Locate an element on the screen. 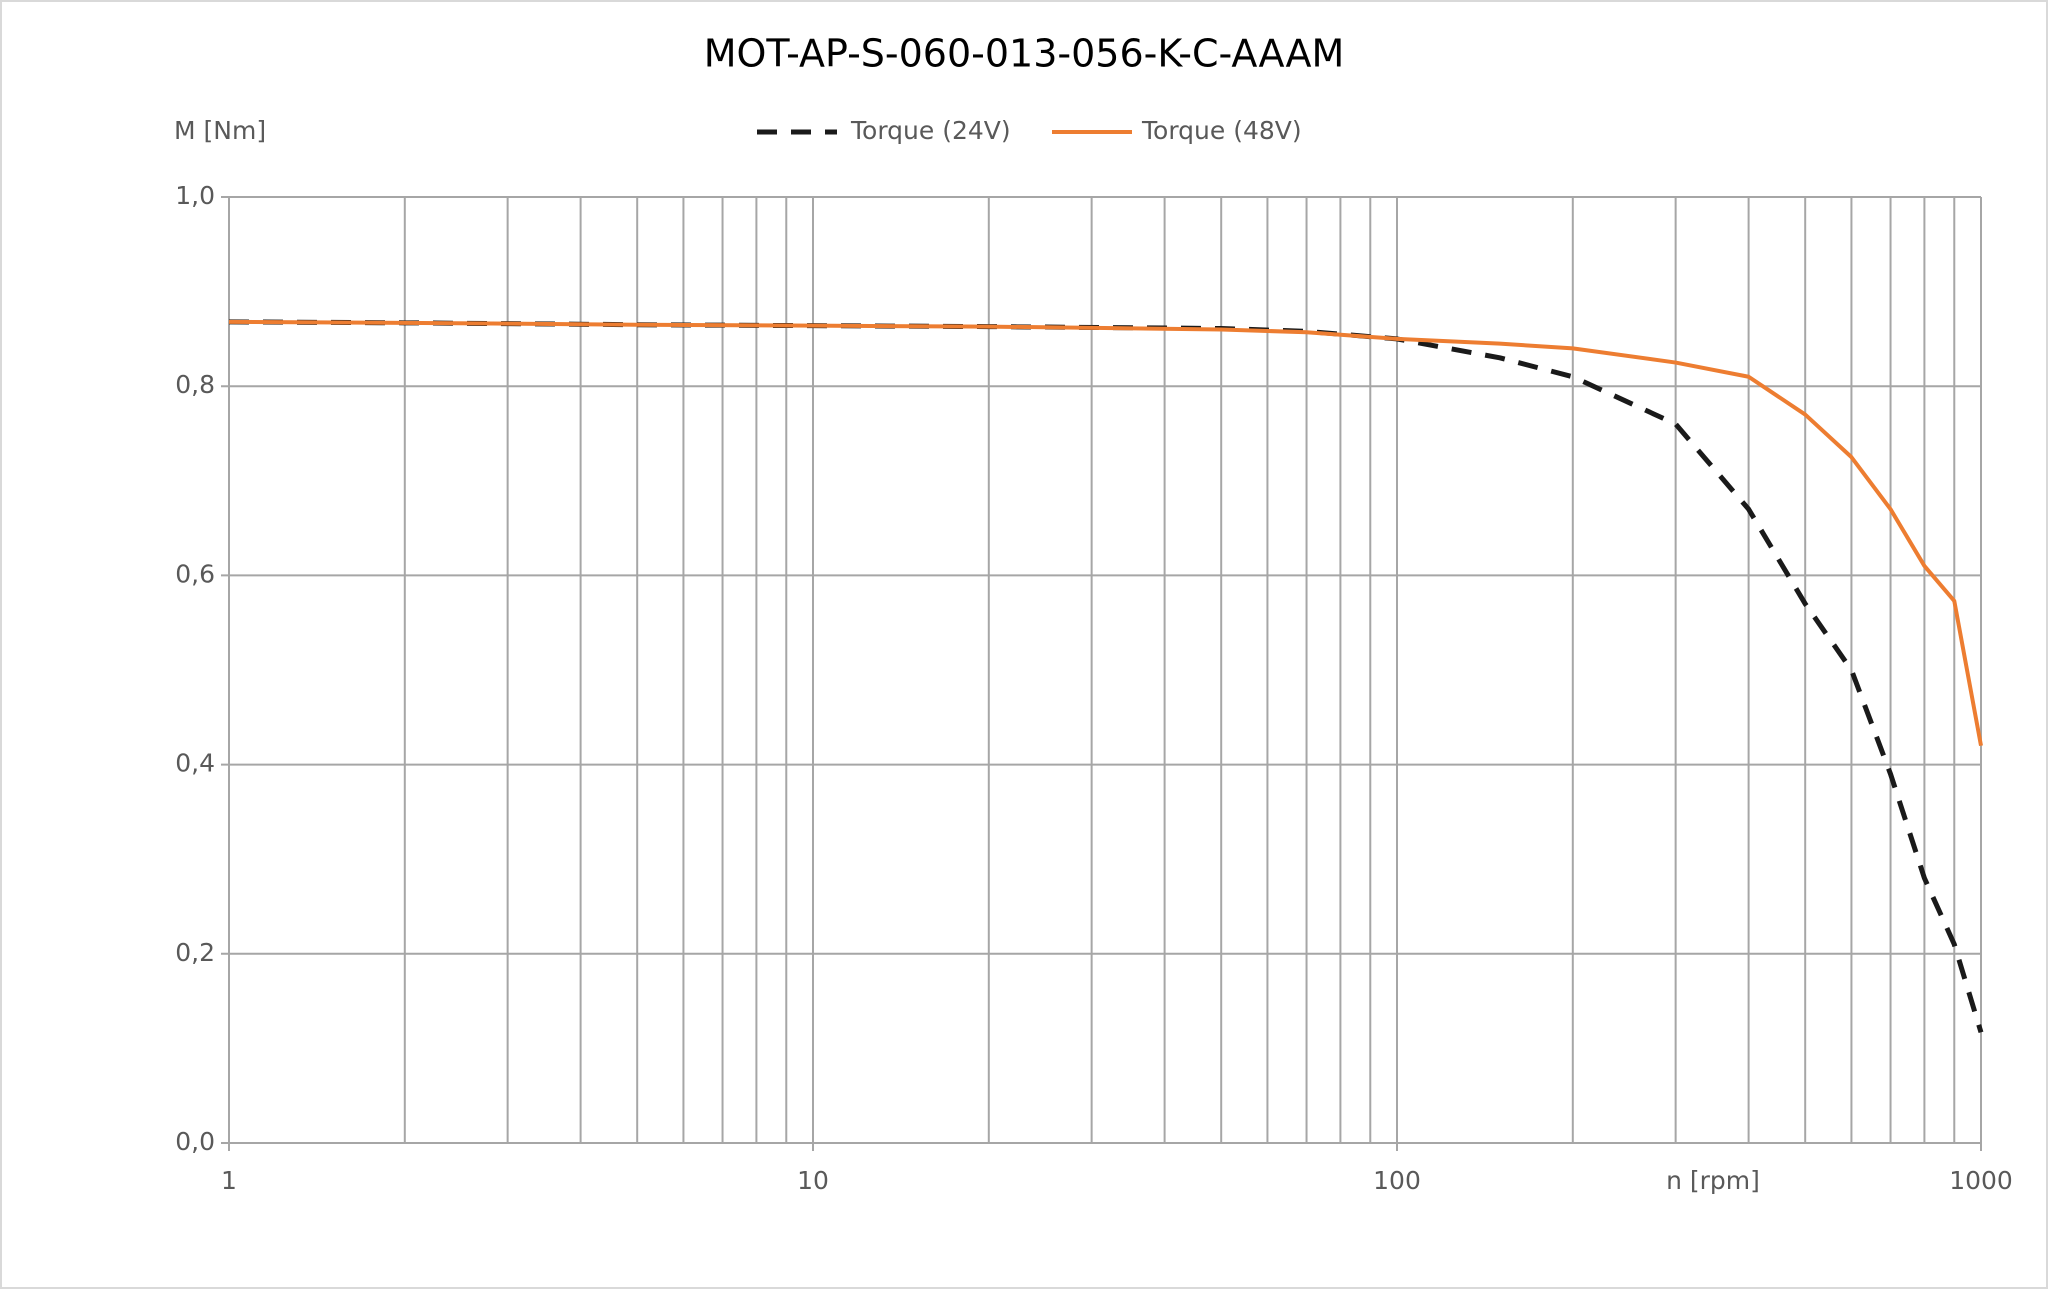  x-tick-label: 100 is located at coordinates (1397, 1180).